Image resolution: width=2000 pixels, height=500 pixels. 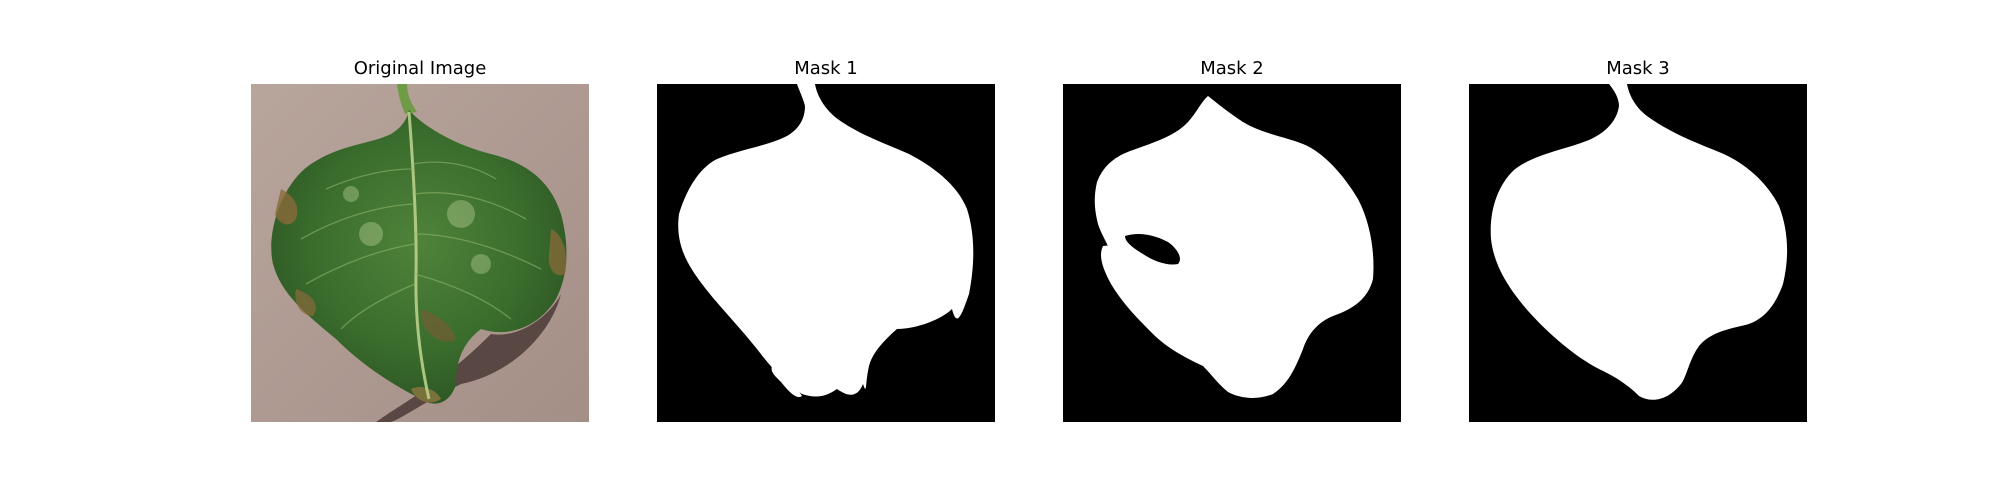 I want to click on panel-mask-1: Mask 1, so click(x=826, y=242).